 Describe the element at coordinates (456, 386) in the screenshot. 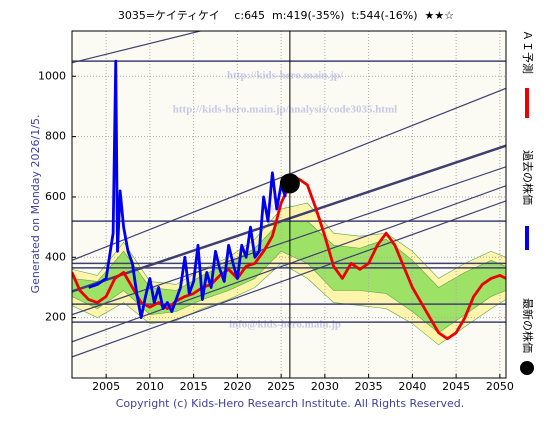

I see `x-tick-label: 2045` at that location.